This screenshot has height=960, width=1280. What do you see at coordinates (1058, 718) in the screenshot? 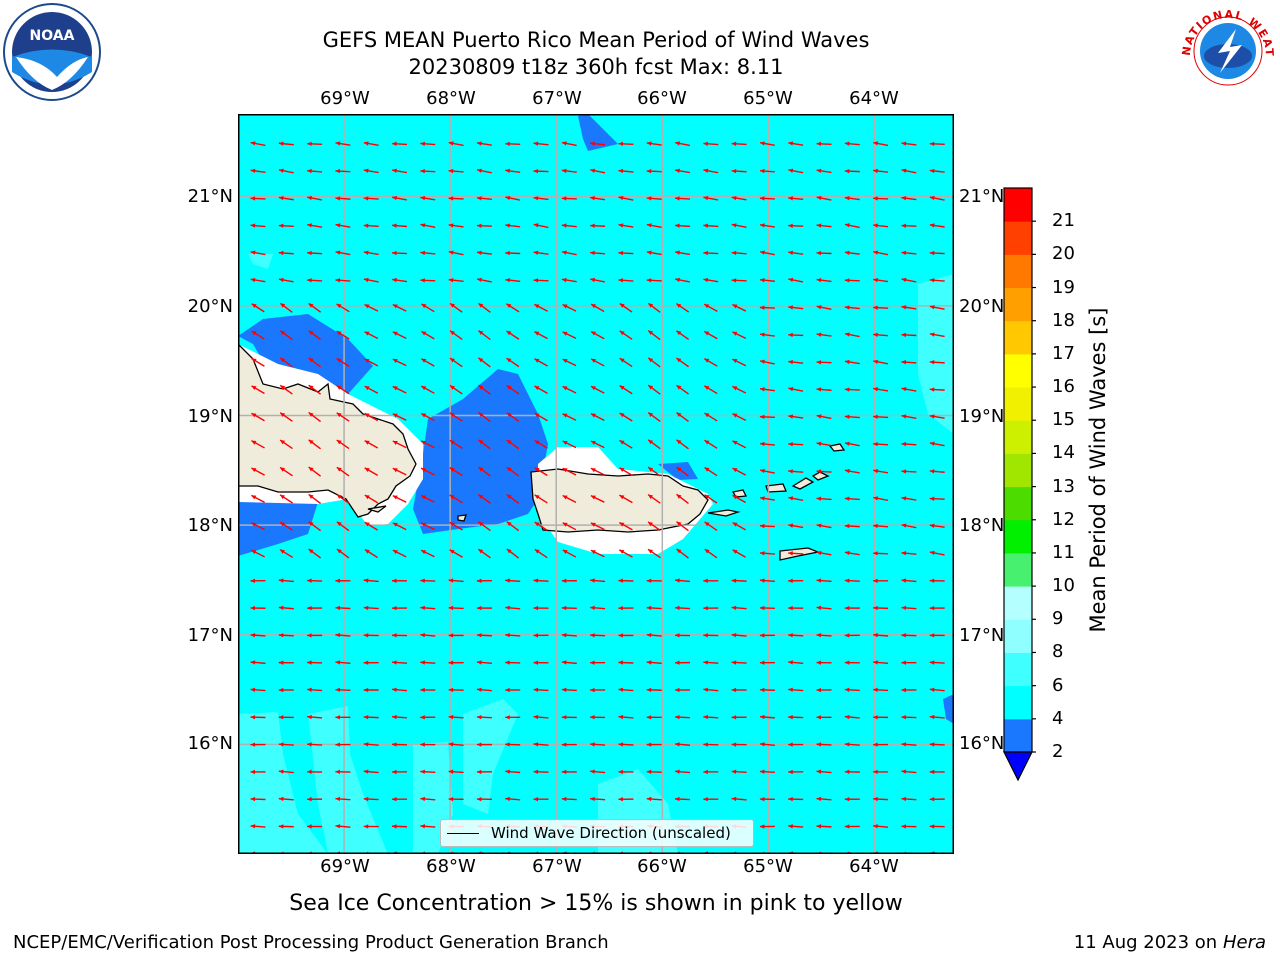
I see `colorbar-tick-label: 4` at bounding box center [1058, 718].